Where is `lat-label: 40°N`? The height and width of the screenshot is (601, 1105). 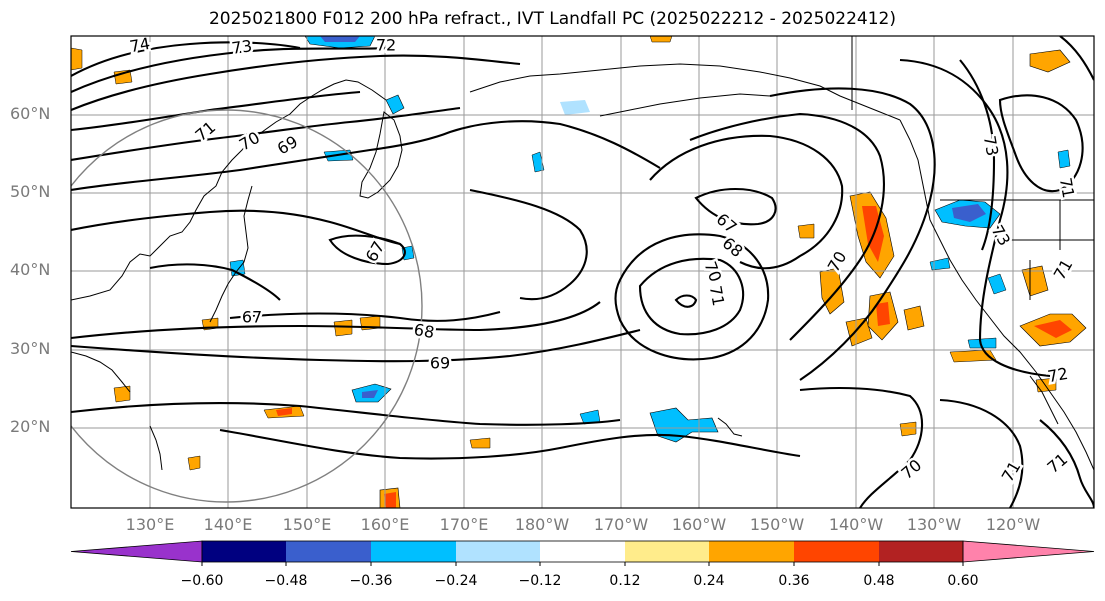
lat-label: 40°N is located at coordinates (30, 269).